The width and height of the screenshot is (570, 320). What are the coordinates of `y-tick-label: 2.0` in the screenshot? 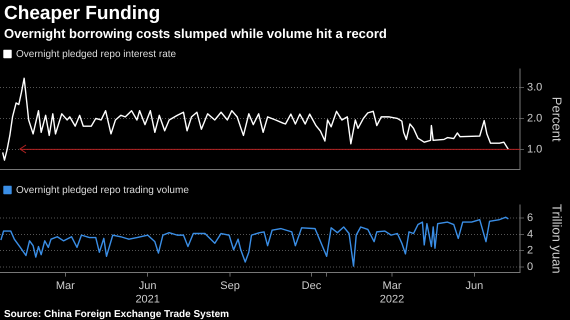 It's located at (534, 118).